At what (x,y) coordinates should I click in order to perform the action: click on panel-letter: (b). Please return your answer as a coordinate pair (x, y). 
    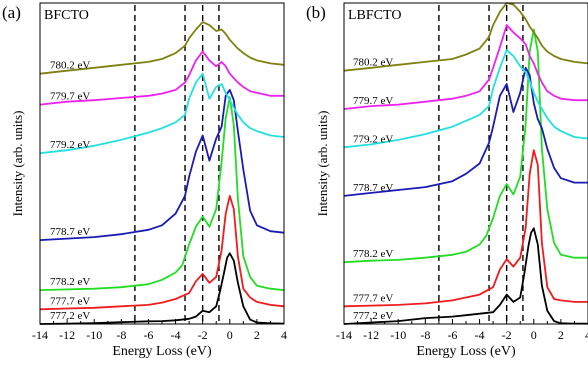
    Looking at the image, I should click on (316, 12).